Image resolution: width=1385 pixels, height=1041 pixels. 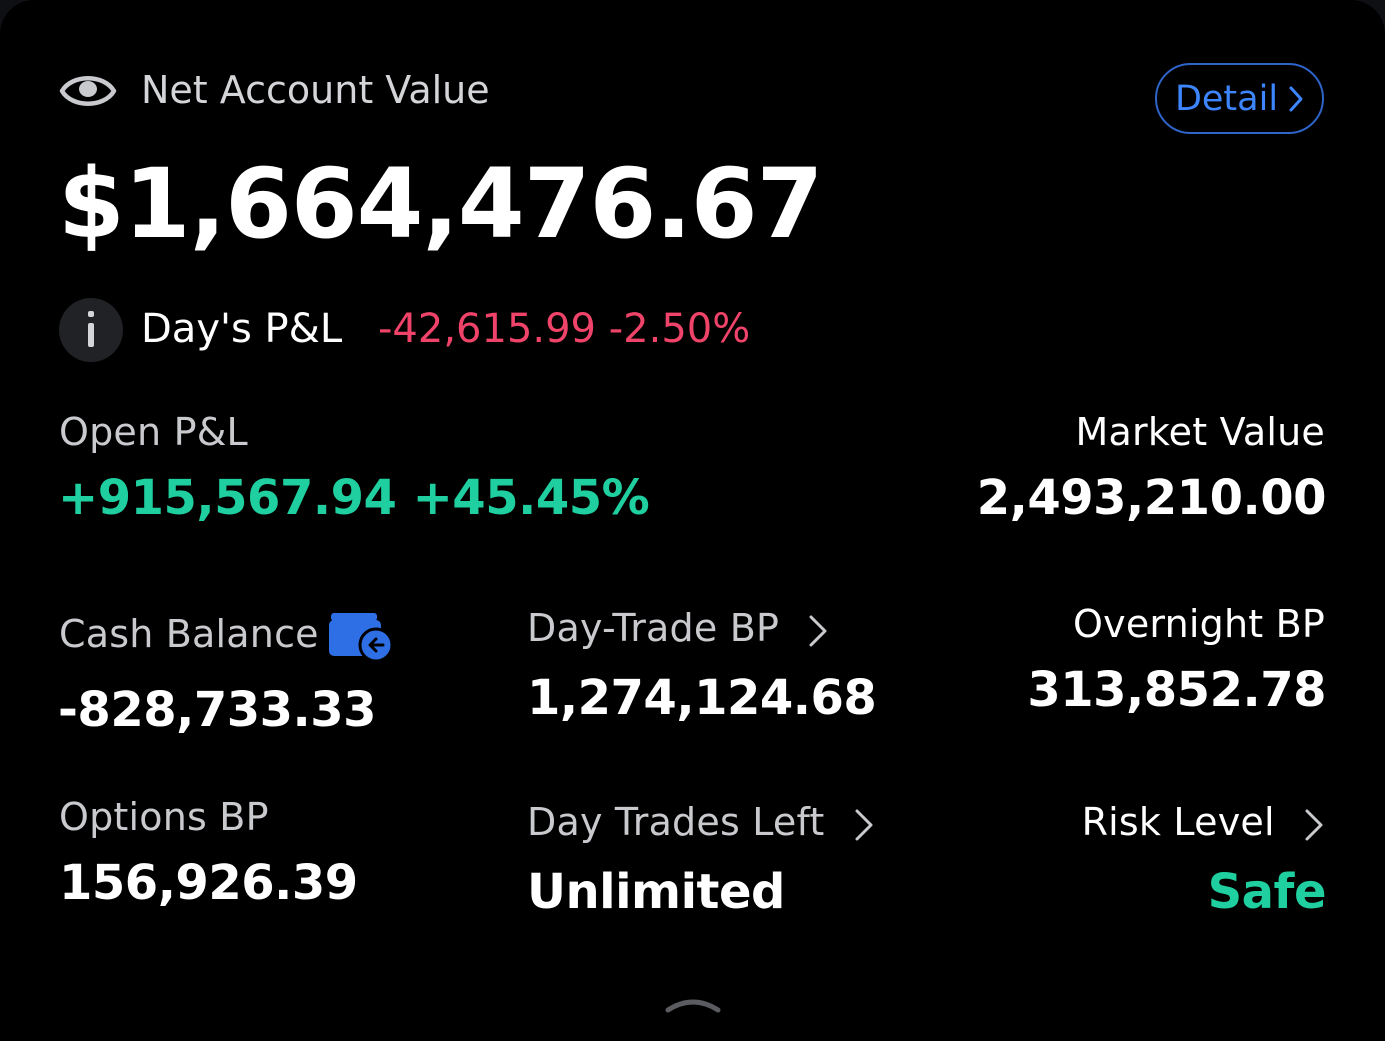 I want to click on market-value-value: 2,493,210.00, so click(x=1151, y=498).